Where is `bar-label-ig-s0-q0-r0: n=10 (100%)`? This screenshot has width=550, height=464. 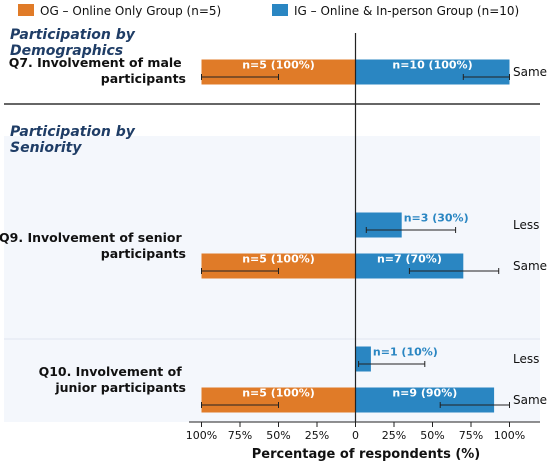 bar-label-ig-s0-q0-r0: n=10 (100%) is located at coordinates (432, 65).